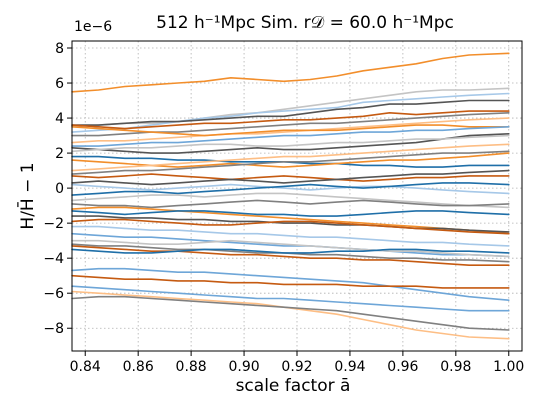 This screenshot has width=548, height=411. What do you see at coordinates (349, 367) in the screenshot?
I see `x-tick-label: 0.94` at bounding box center [349, 367].